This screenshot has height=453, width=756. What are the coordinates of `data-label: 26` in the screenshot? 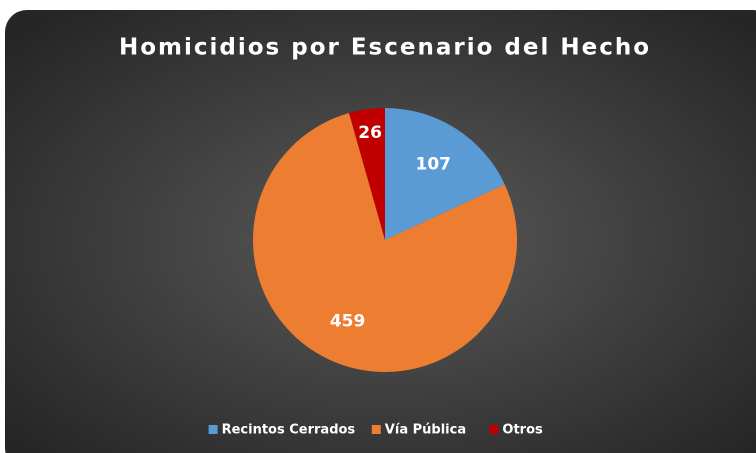 It's located at (370, 133).